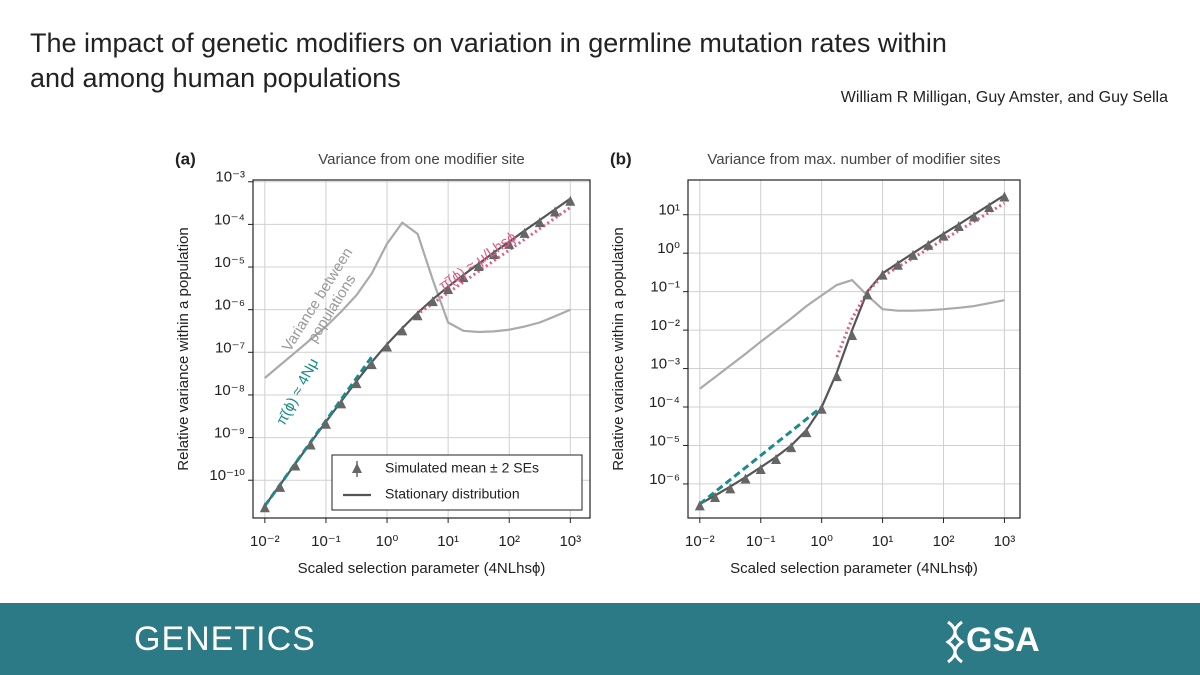  What do you see at coordinates (229, 433) in the screenshot?
I see `y-tick-label: 10⁻⁹` at bounding box center [229, 433].